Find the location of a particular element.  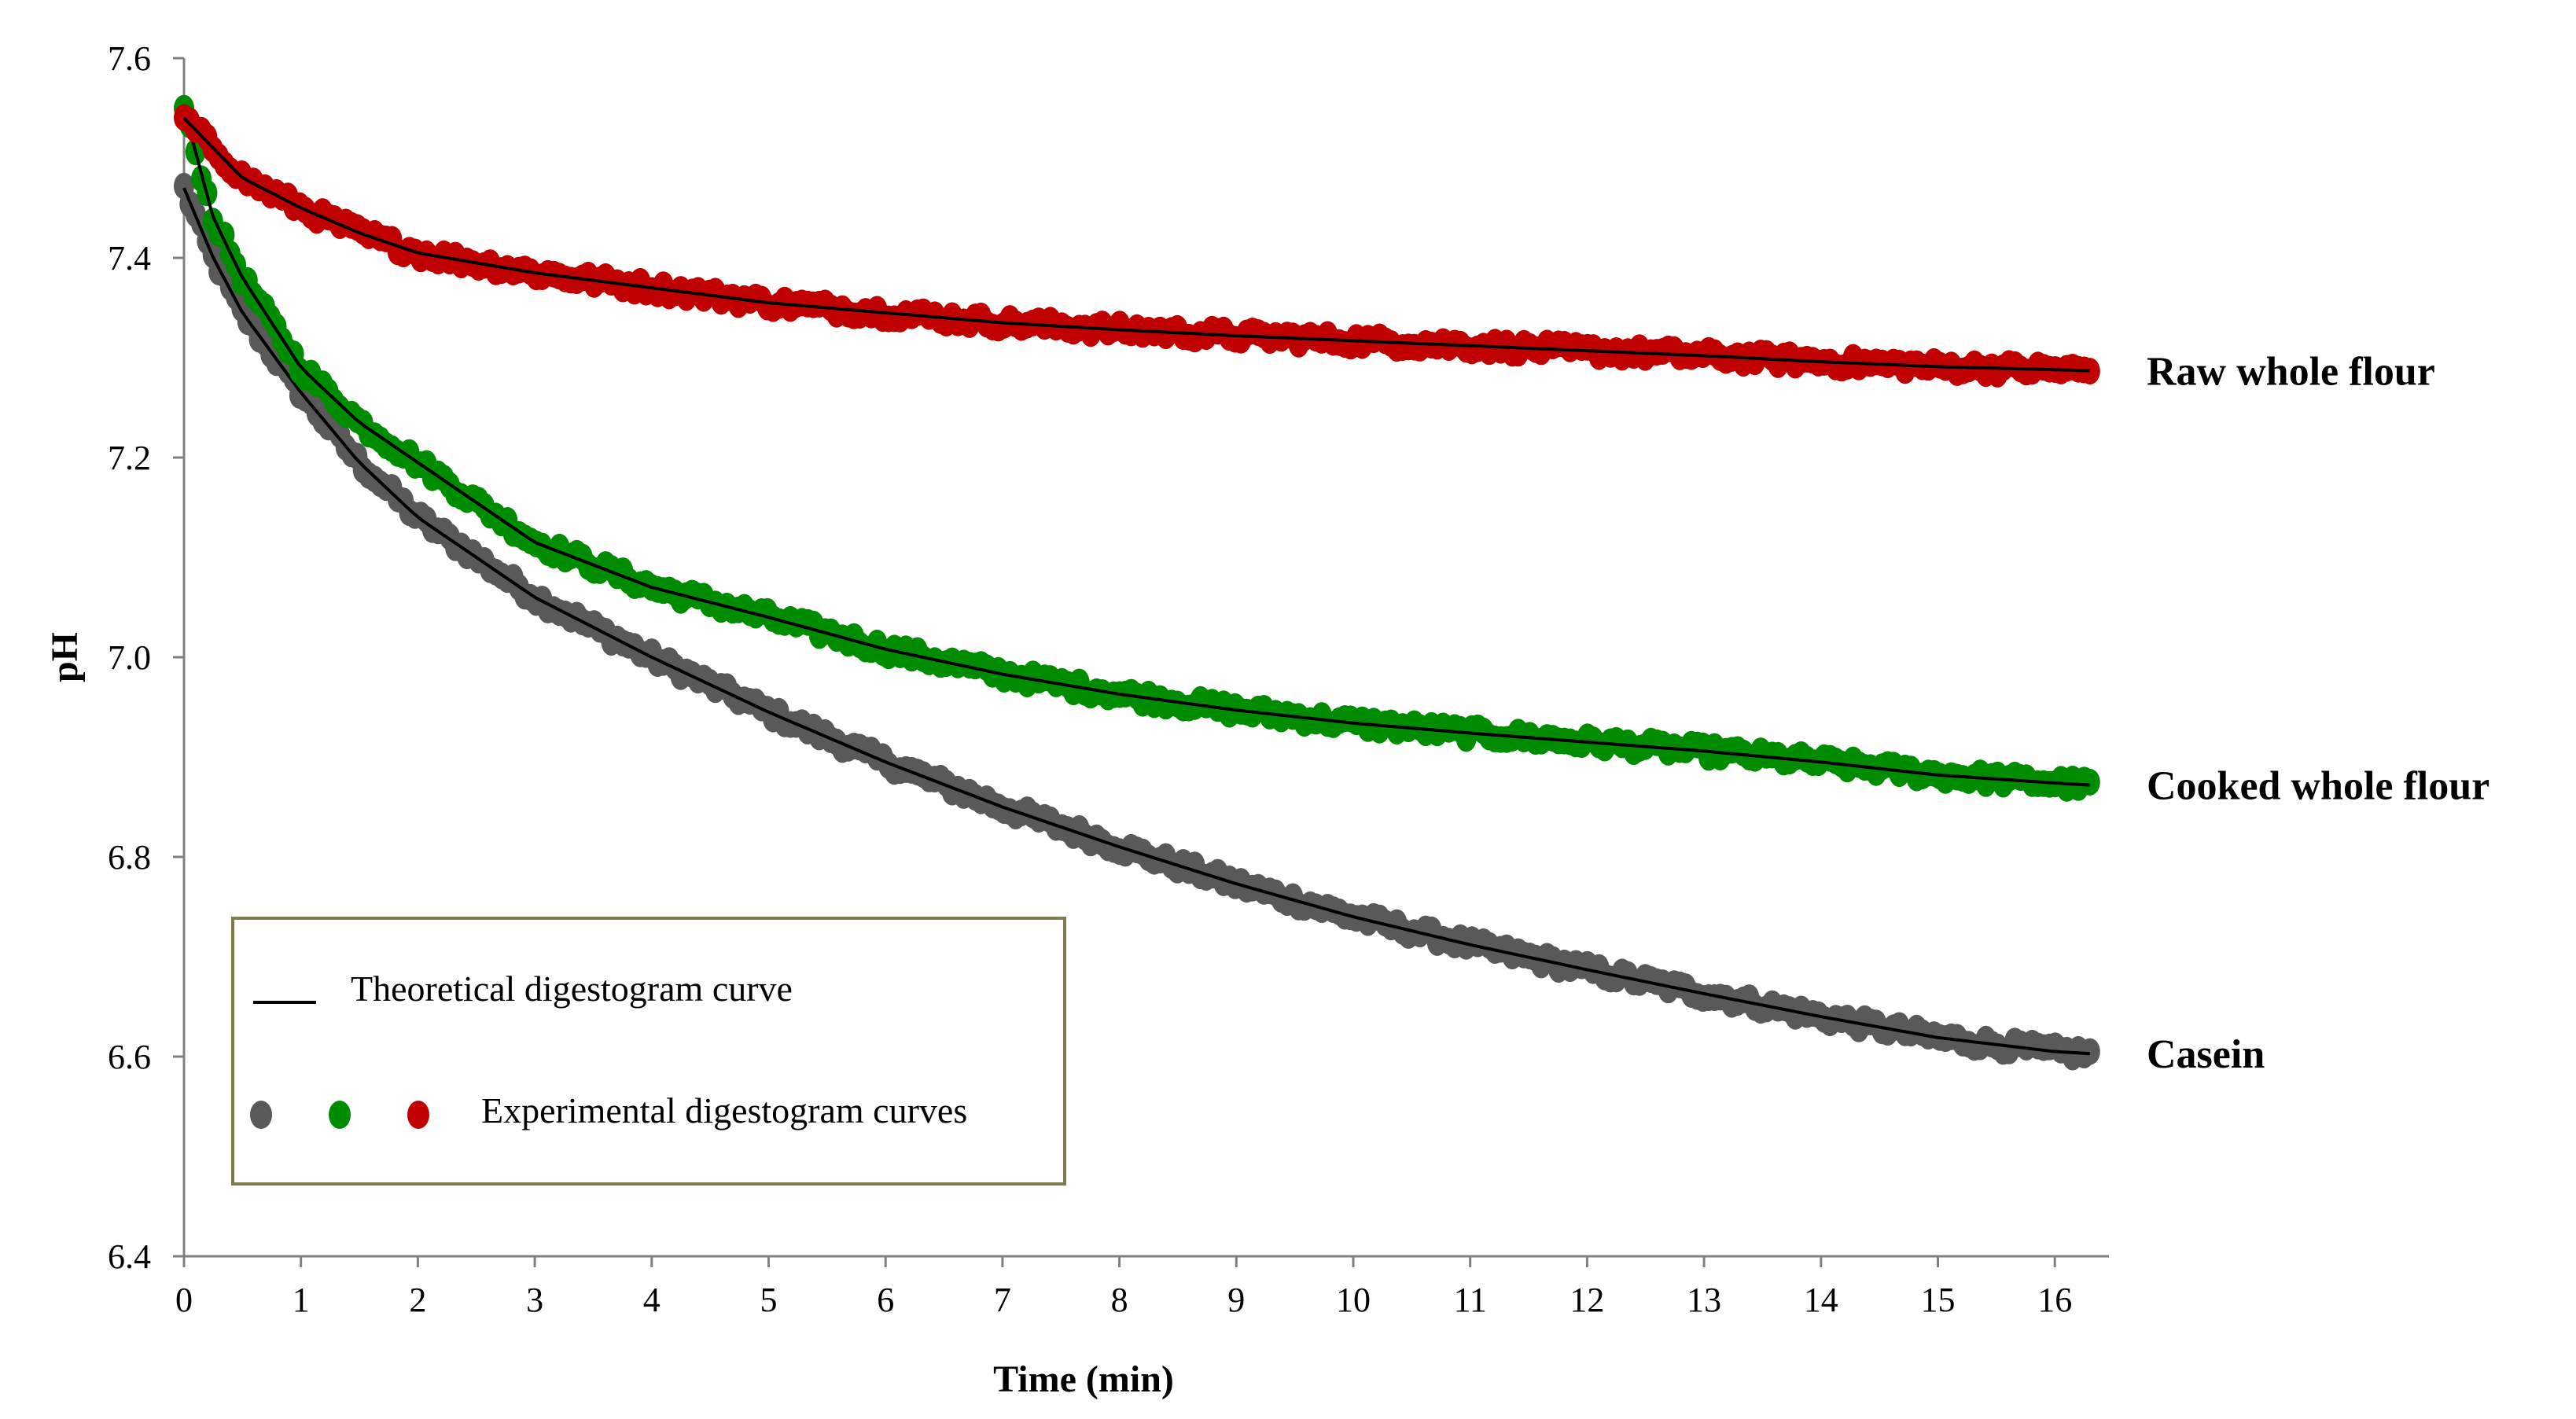

y-tick-label: 6.4 is located at coordinates (130, 1256).